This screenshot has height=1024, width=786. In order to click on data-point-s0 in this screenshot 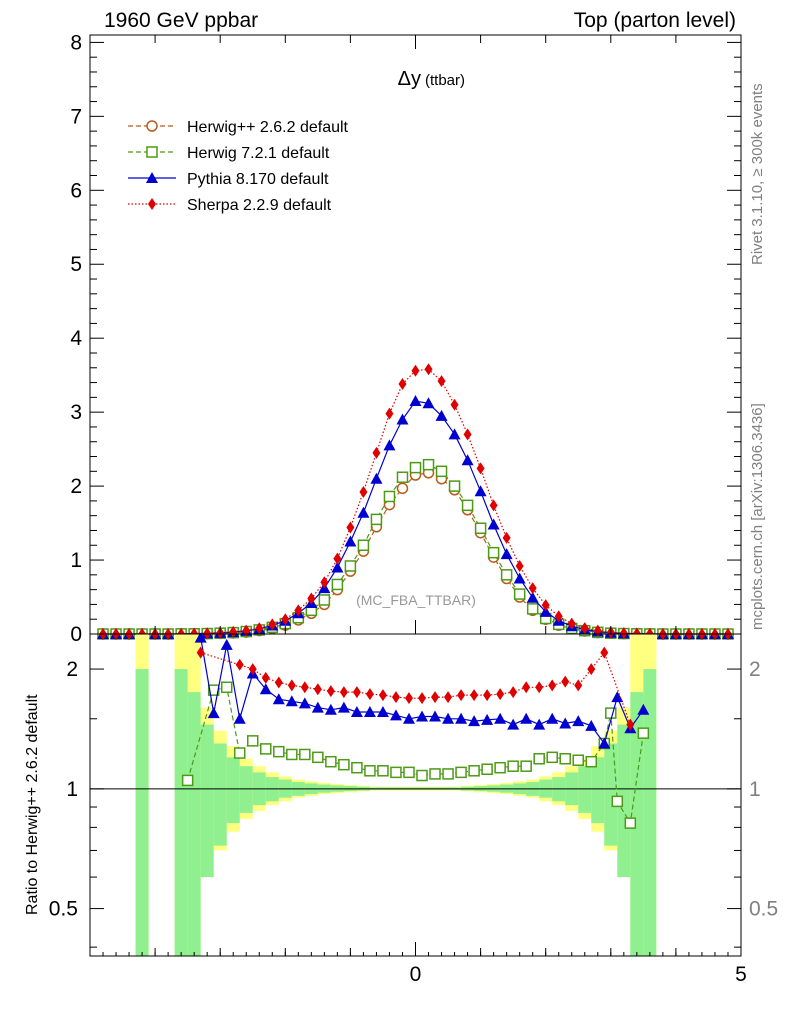, I will do `click(402, 488)`.